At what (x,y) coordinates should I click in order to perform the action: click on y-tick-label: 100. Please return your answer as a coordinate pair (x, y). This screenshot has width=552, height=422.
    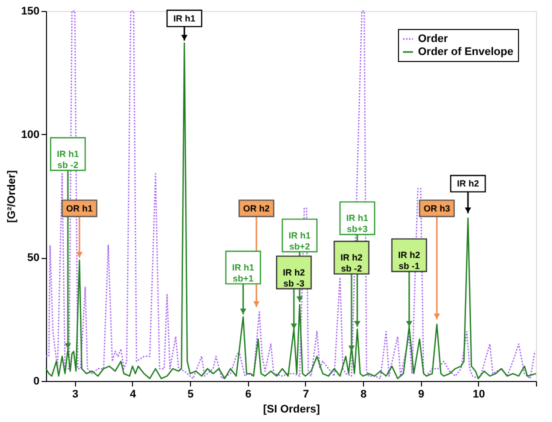
    Looking at the image, I should click on (30, 134).